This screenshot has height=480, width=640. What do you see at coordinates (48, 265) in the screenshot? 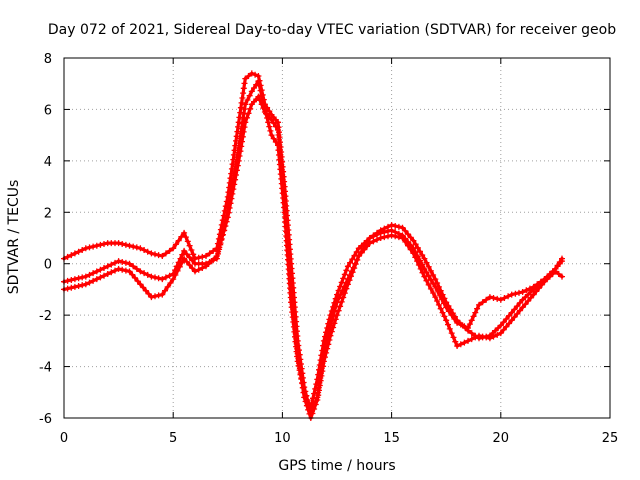
I see `y-tick-label: 0` at bounding box center [48, 265].